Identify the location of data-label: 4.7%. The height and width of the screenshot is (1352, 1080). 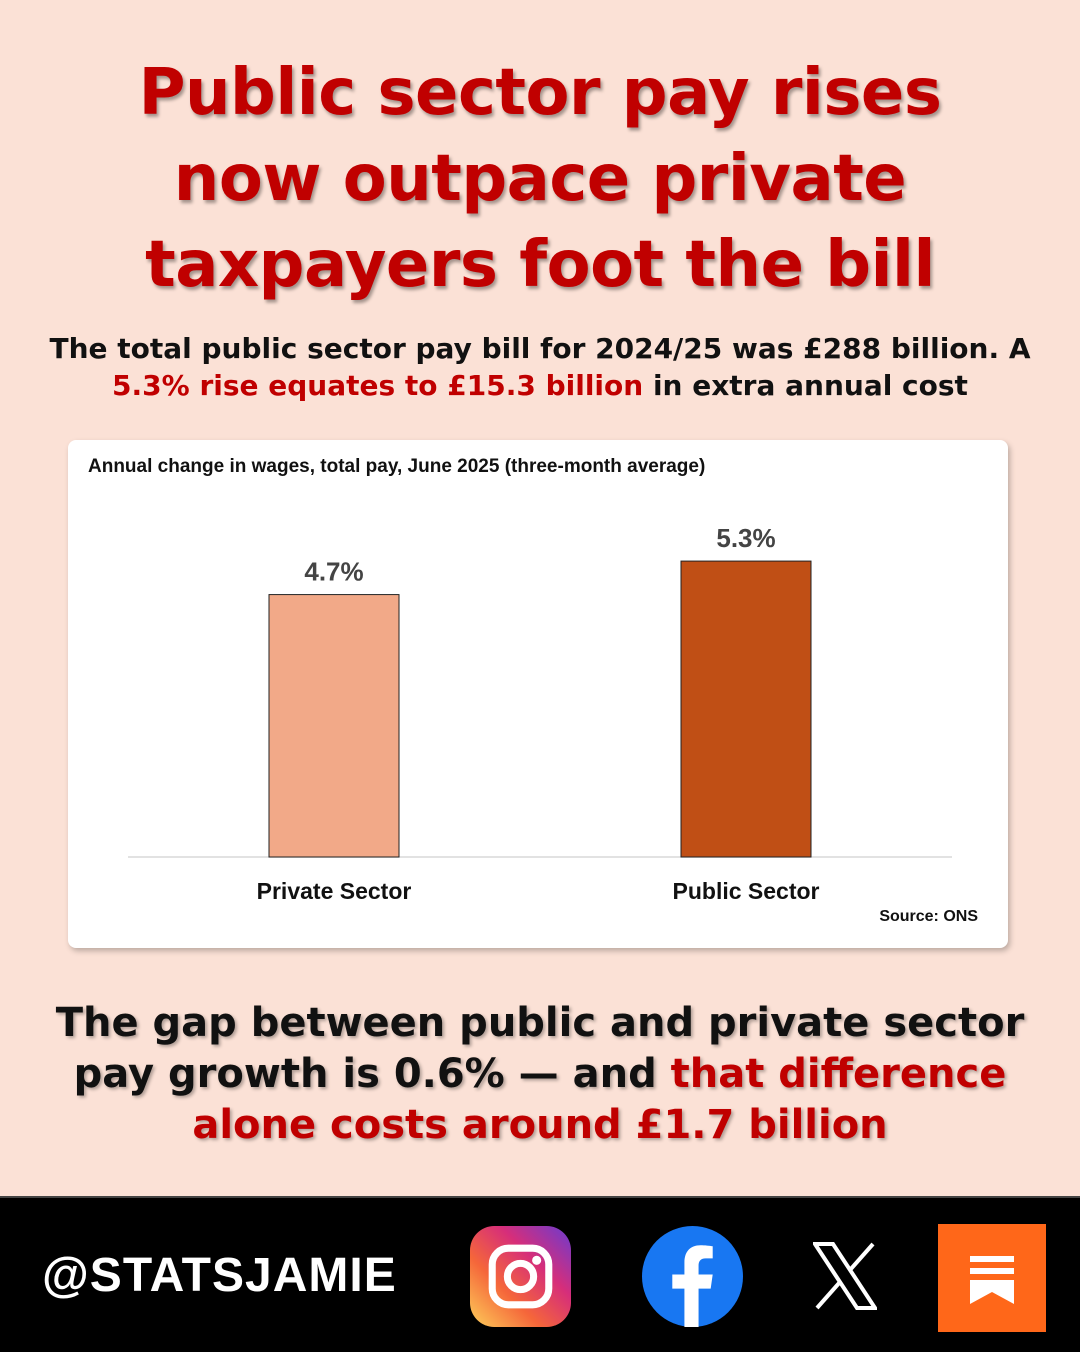
(333, 572).